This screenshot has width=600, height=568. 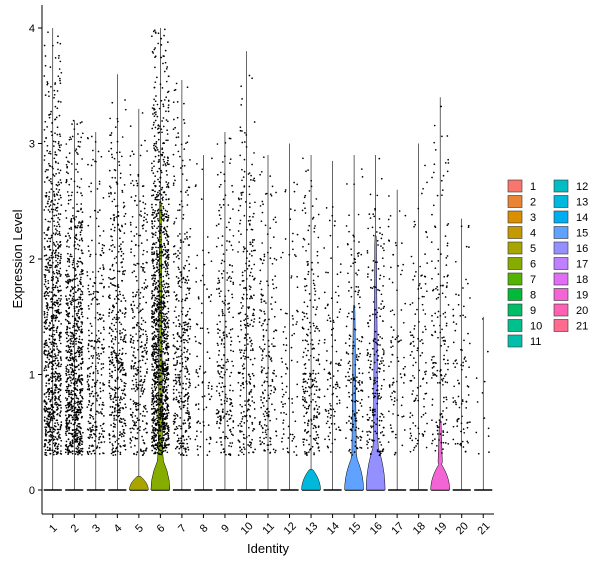 What do you see at coordinates (533, 265) in the screenshot?
I see `legend-label-6: 6` at bounding box center [533, 265].